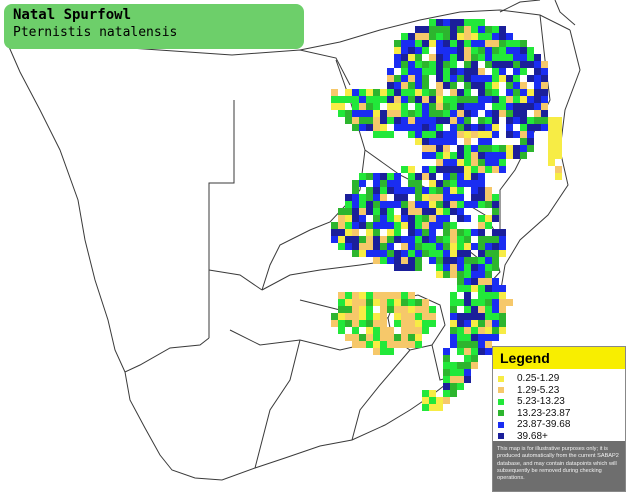  What do you see at coordinates (72, 15) in the screenshot?
I see `species-common-name: Natal Spurfowl` at bounding box center [72, 15].